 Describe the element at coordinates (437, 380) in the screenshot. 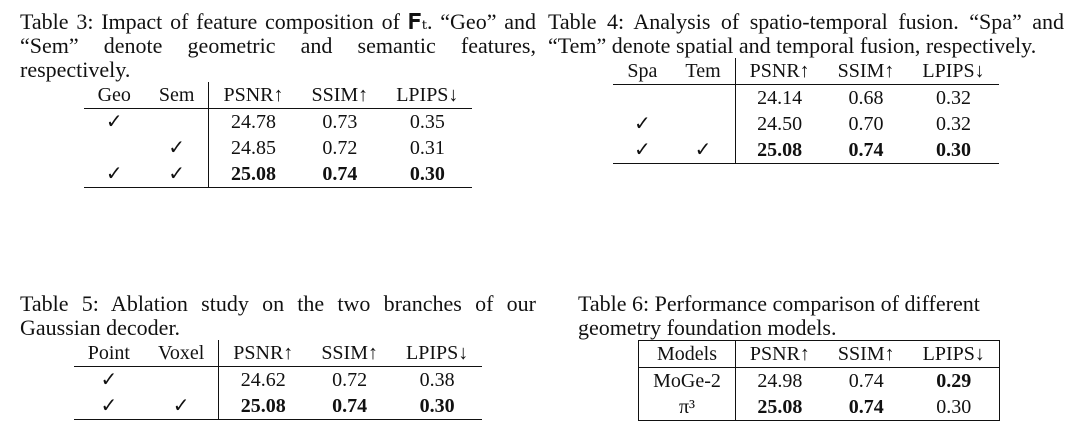

I see `cell: 0.38` at that location.